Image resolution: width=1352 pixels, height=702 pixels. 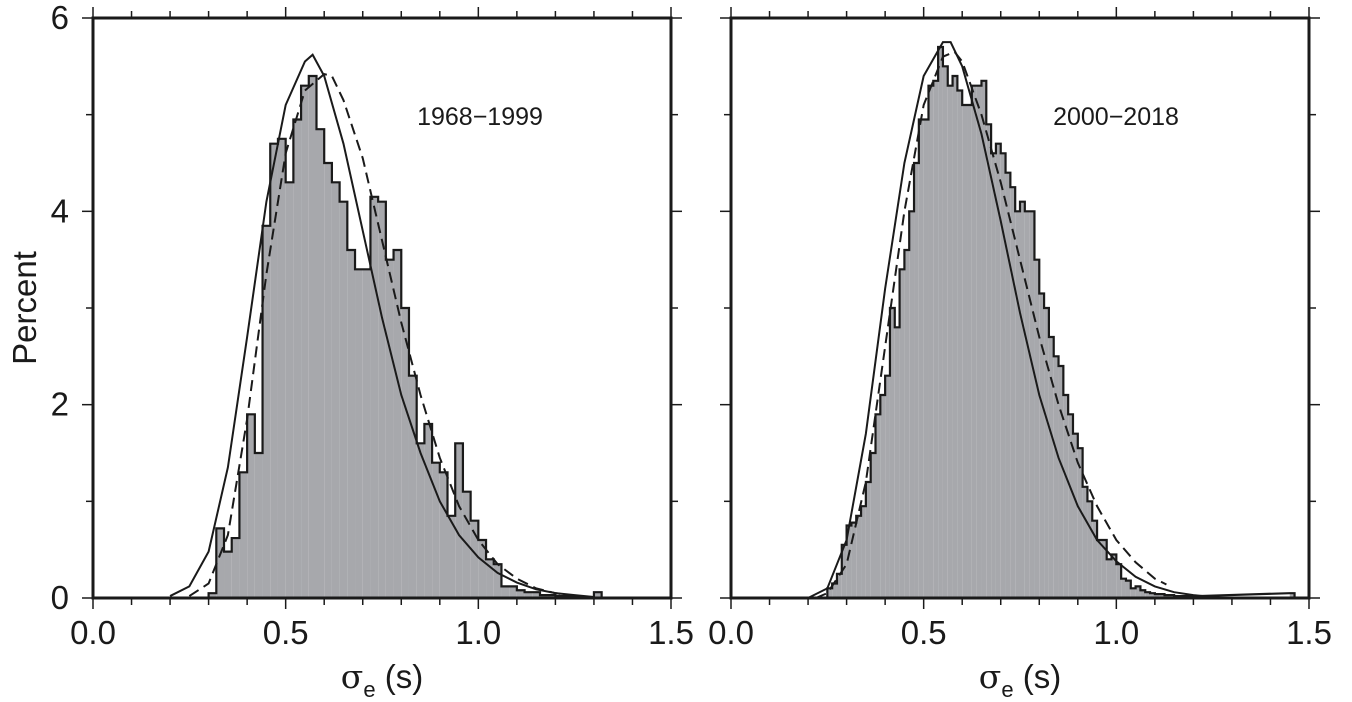 What do you see at coordinates (60, 18) in the screenshot?
I see `y-tick-label: 6` at bounding box center [60, 18].